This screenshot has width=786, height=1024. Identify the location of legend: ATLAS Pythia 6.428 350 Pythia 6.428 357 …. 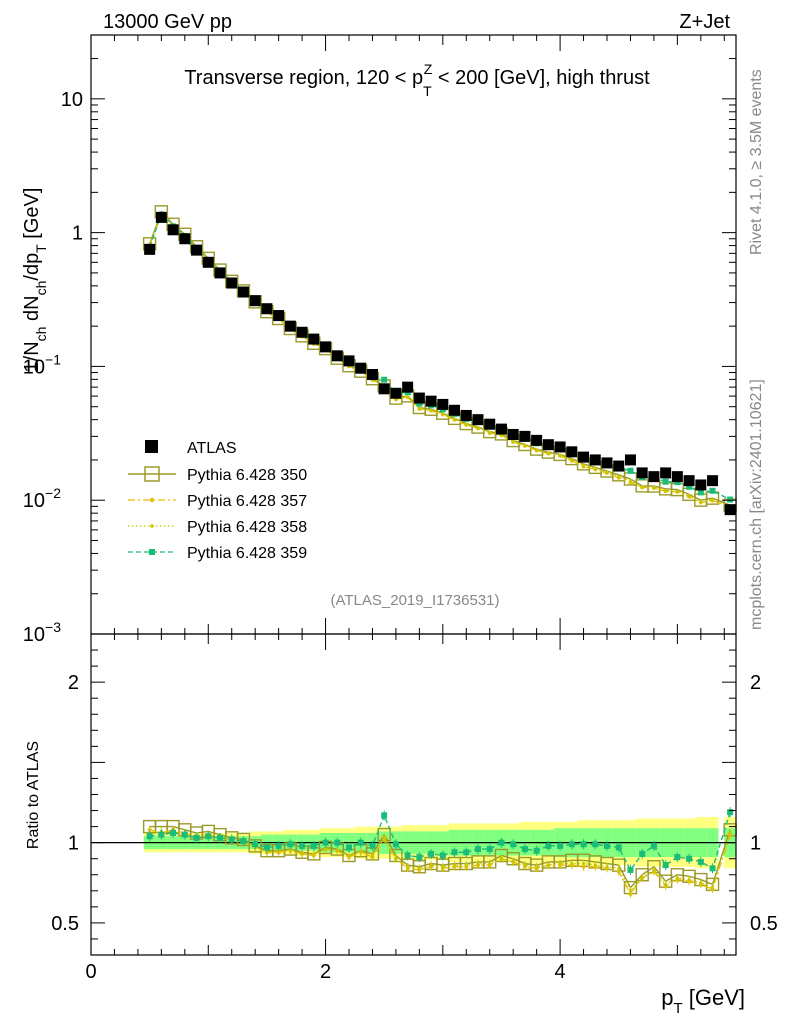
(217, 501).